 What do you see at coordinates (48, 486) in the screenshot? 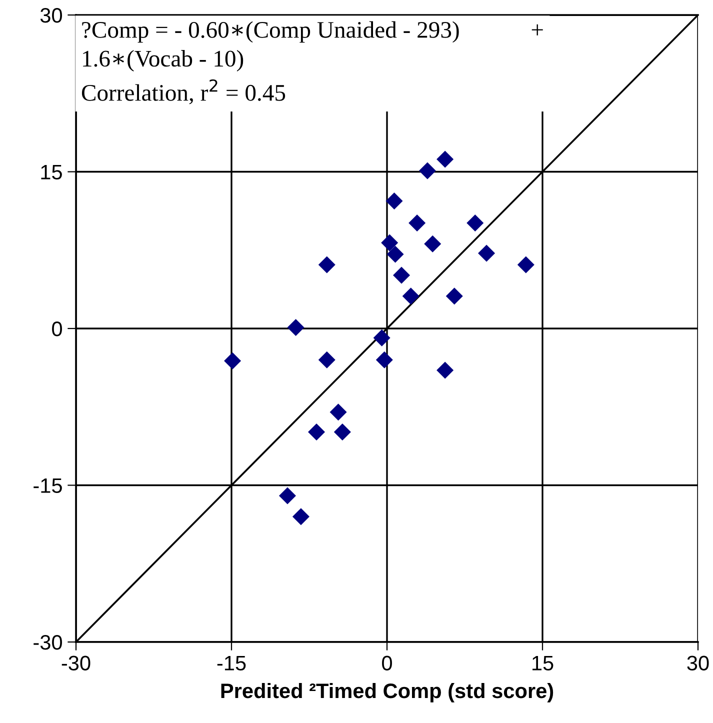
I see `y-tick-label: -15` at bounding box center [48, 486].